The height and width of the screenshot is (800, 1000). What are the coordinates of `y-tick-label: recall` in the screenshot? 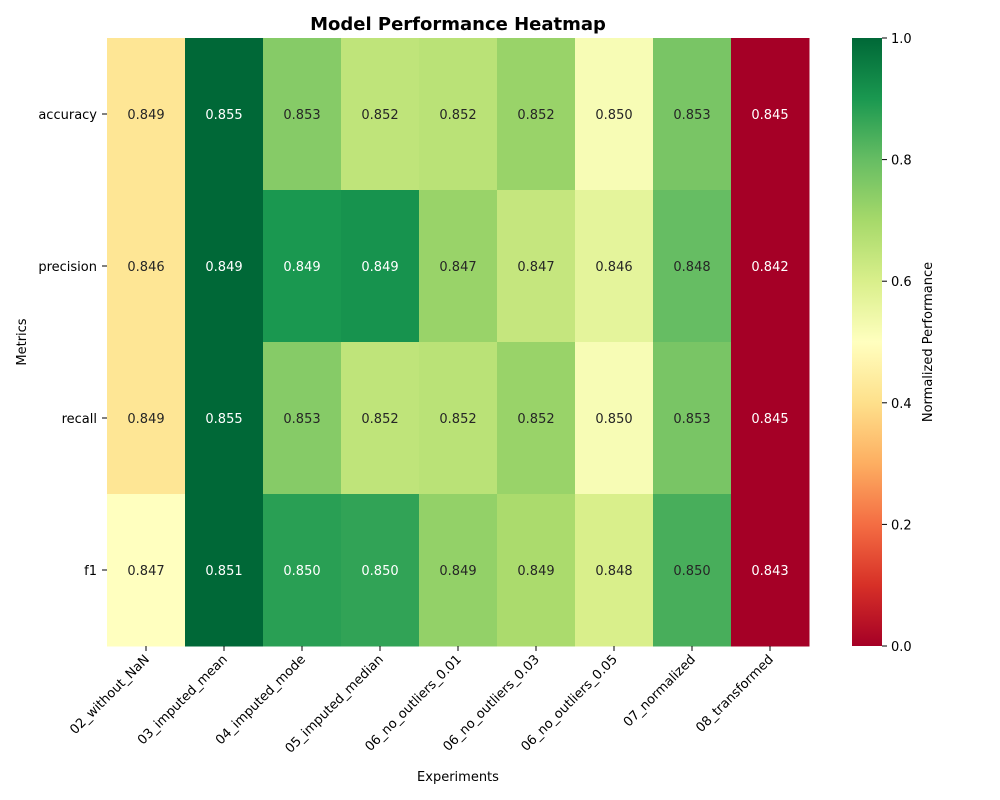 It's located at (79, 419).